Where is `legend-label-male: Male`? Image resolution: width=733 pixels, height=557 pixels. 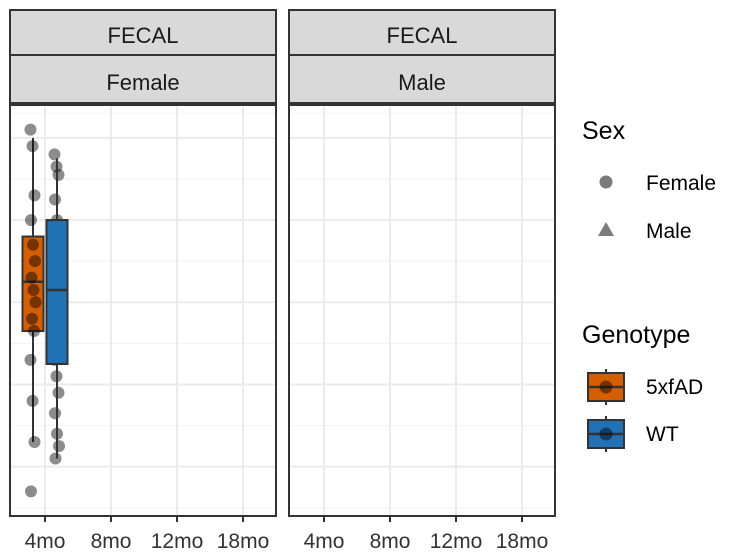
legend-label-male: Male is located at coordinates (669, 231).